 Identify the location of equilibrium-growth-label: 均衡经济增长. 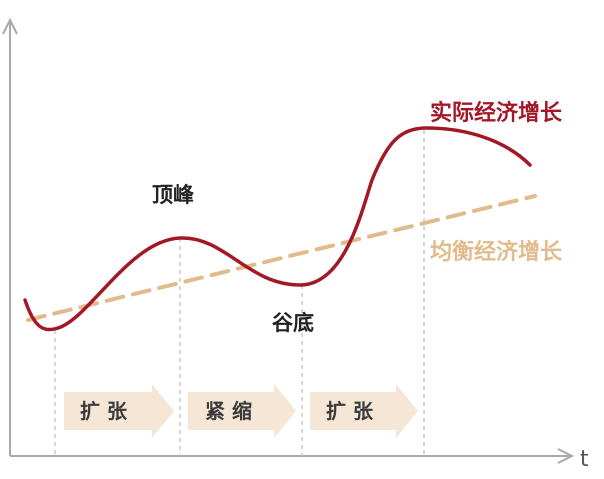
(496, 252).